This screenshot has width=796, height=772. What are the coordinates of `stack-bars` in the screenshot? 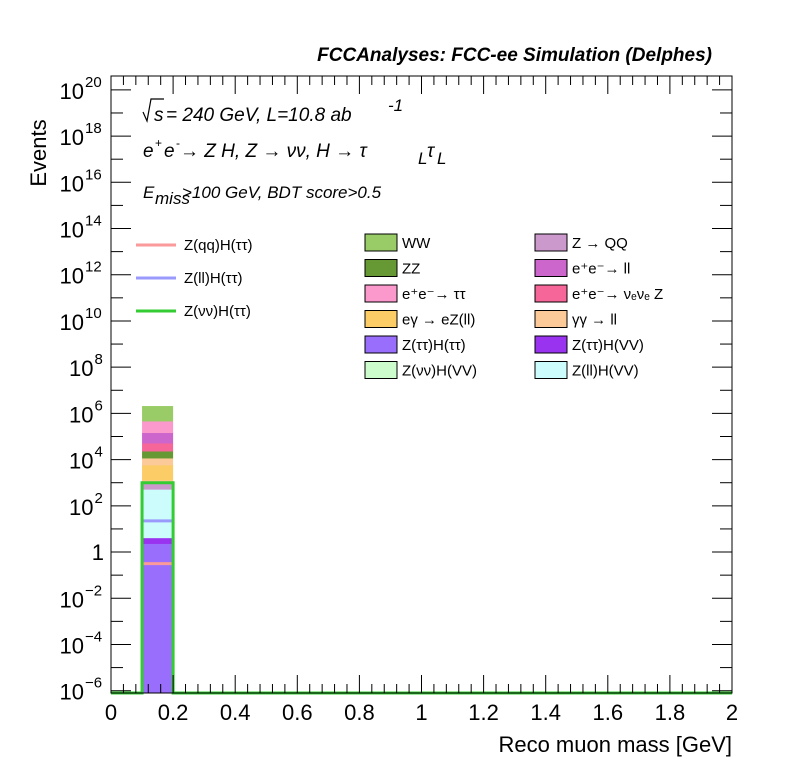 It's located at (158, 549).